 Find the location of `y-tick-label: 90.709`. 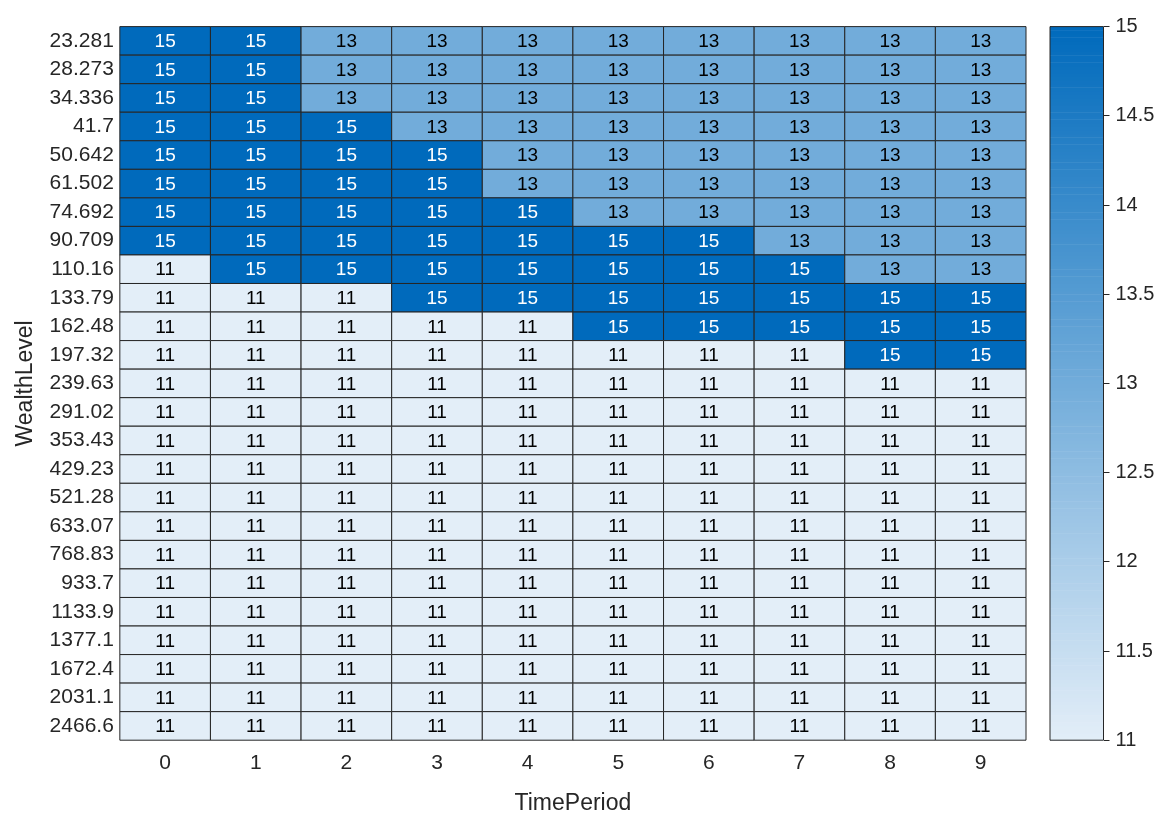

y-tick-label: 90.709 is located at coordinates (81, 239).